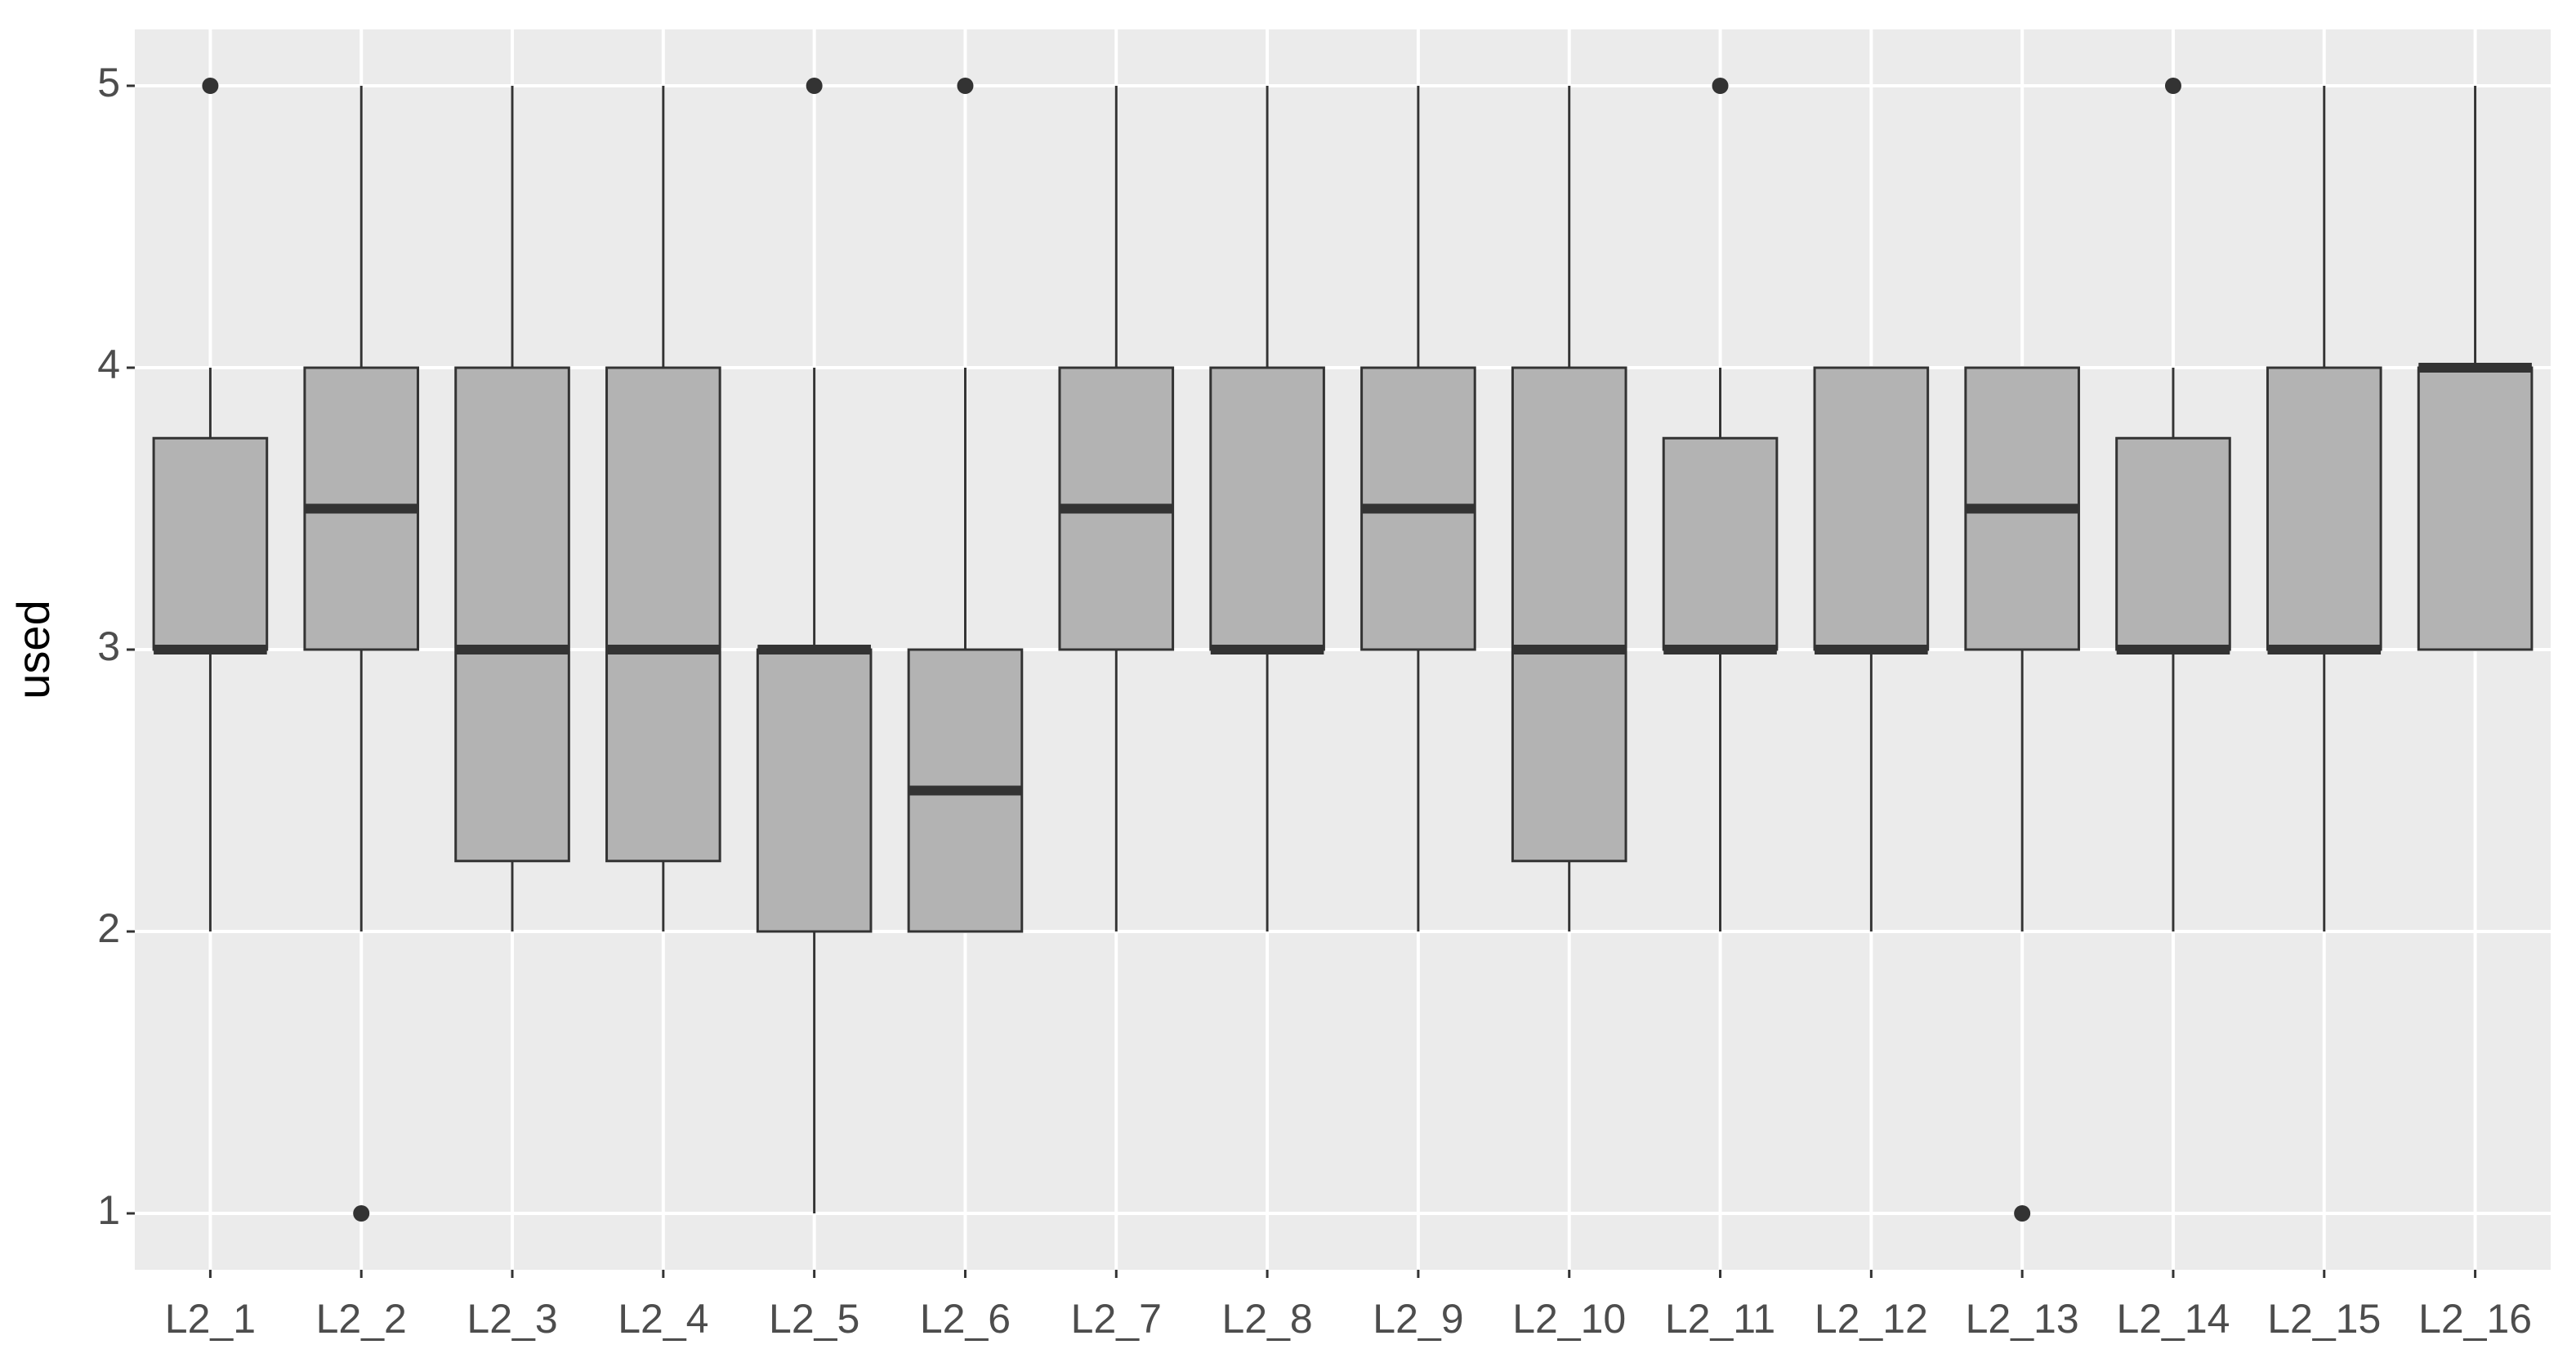 Image resolution: width=2576 pixels, height=1367 pixels. What do you see at coordinates (1569, 1319) in the screenshot?
I see `x-tick-label: L2_10` at bounding box center [1569, 1319].